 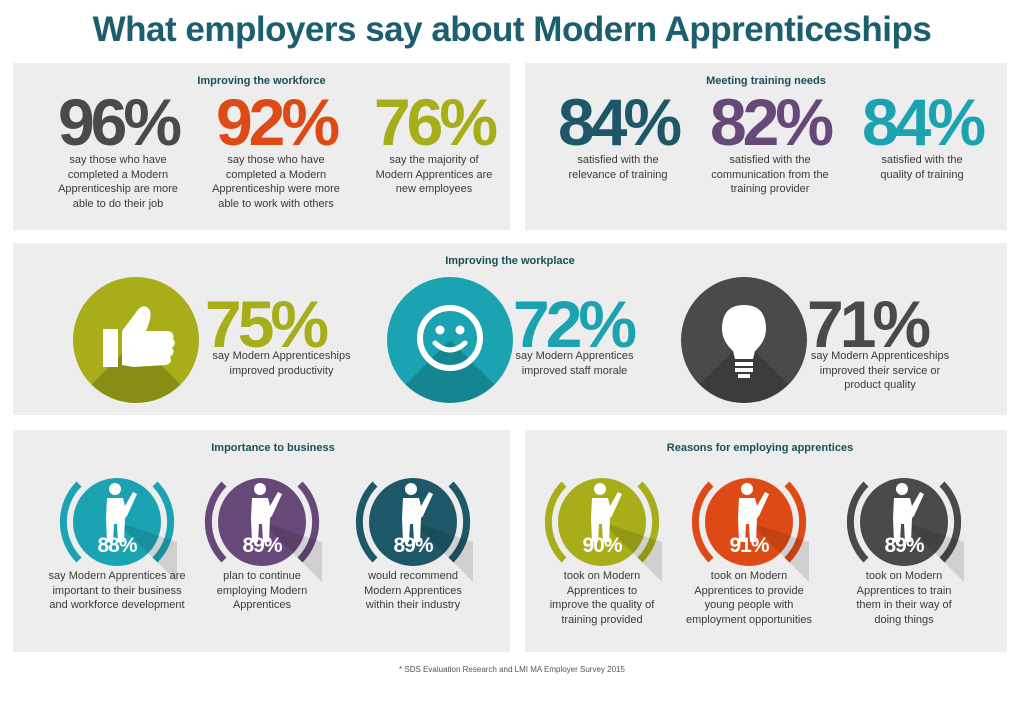 I want to click on person-ring: 90%, so click(x=602, y=522).